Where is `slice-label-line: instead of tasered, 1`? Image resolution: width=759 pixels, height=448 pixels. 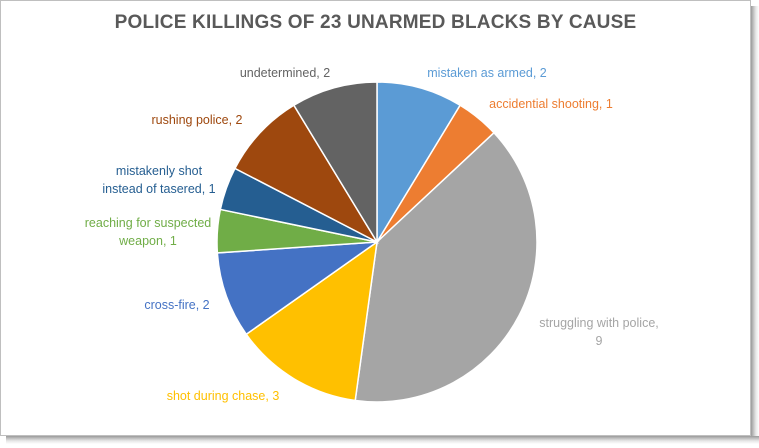 slice-label-line: instead of tasered, 1 is located at coordinates (158, 189).